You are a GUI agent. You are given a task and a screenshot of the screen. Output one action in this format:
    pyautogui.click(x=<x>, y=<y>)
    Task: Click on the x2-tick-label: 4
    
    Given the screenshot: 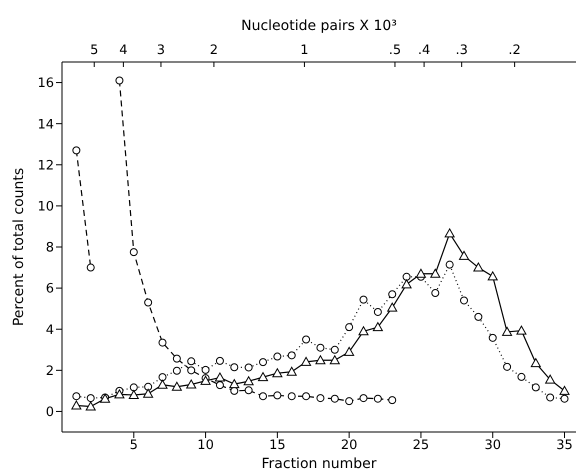 What is the action you would take?
    pyautogui.click(x=123, y=50)
    